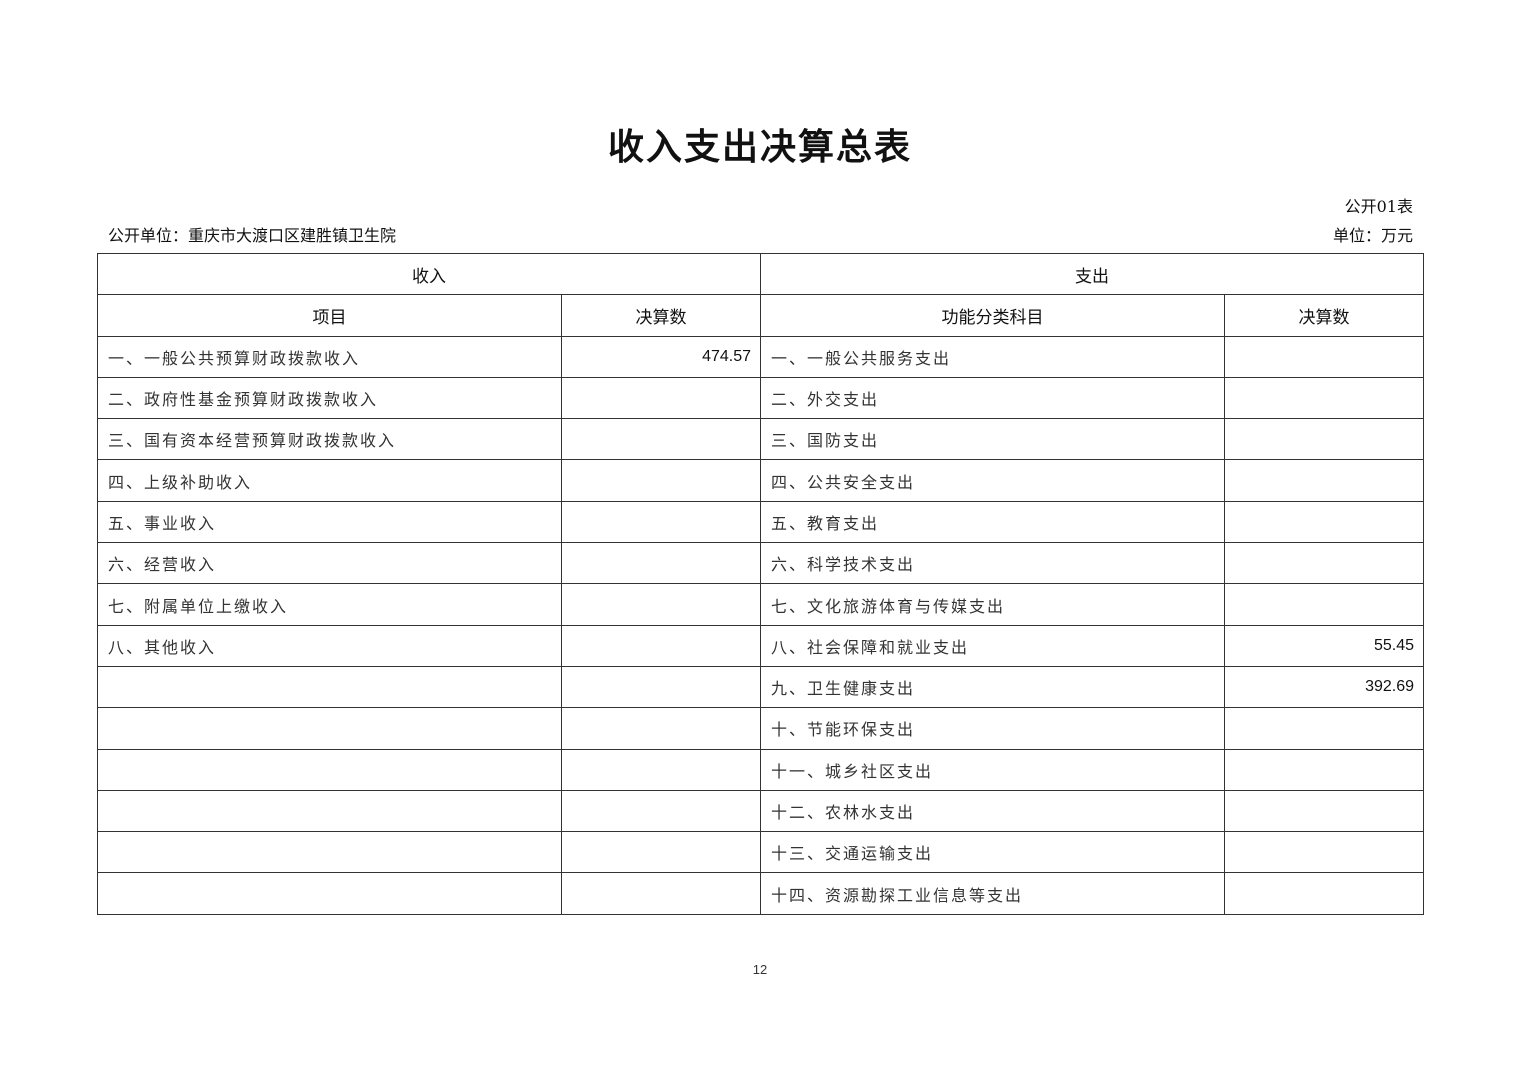 Image resolution: width=1520 pixels, height=1074 pixels. What do you see at coordinates (1092, 274) in the screenshot?
I see `expense-header: 支出` at bounding box center [1092, 274].